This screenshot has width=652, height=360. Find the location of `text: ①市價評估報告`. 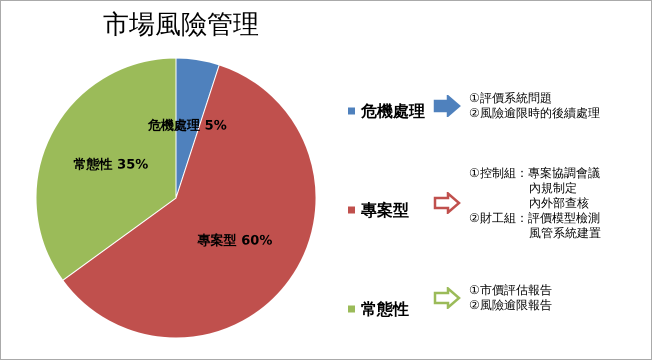

text: ①市價評估報告 is located at coordinates (510, 290).